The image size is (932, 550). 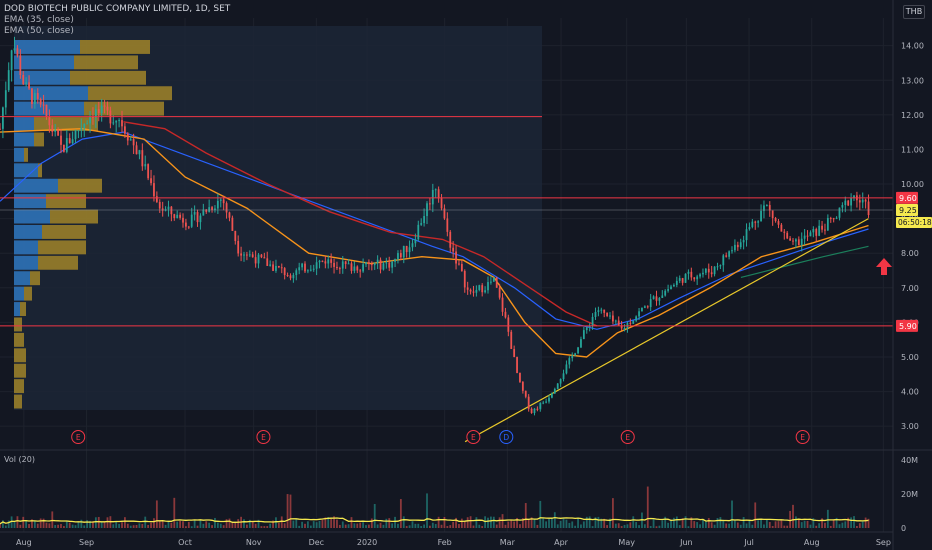 I want to click on y-tick-label: 12.00, so click(x=912, y=115).